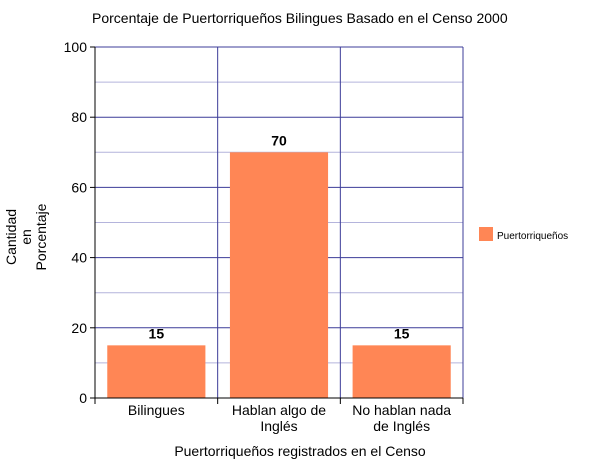 The width and height of the screenshot is (600, 468). I want to click on legend-swatch, so click(486, 234).